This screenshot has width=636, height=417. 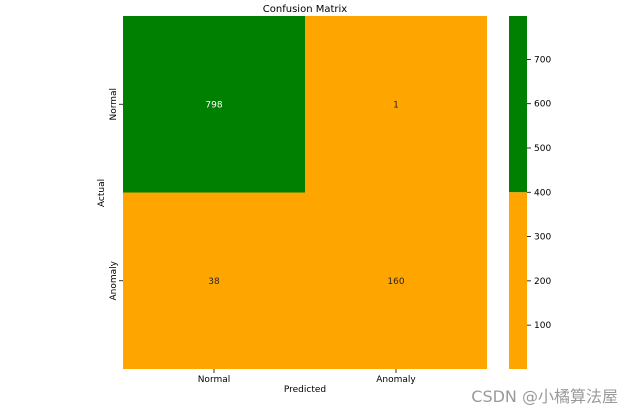 I want to click on x-tick-label: Normal, so click(x=214, y=380).